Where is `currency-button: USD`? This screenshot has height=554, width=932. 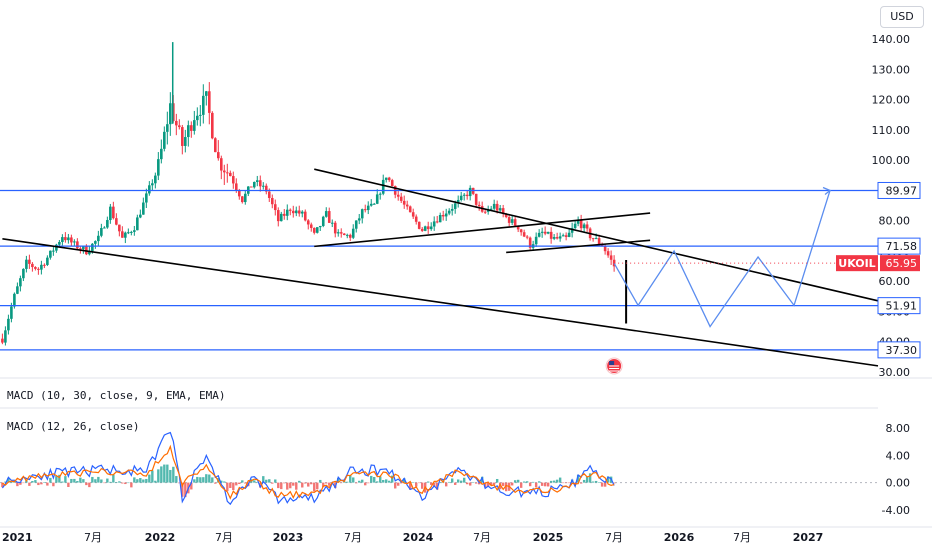
currency-button: USD is located at coordinates (902, 17).